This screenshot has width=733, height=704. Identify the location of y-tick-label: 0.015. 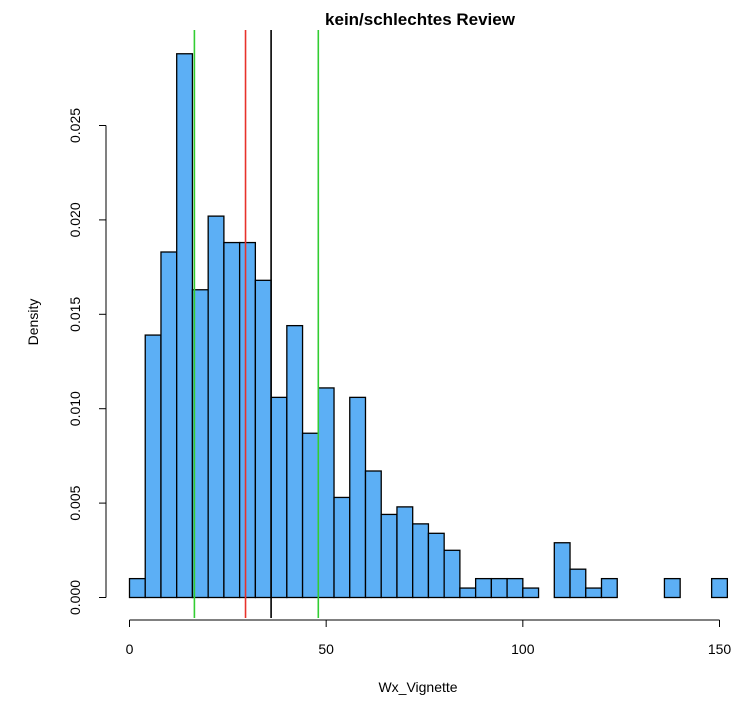
(75, 314).